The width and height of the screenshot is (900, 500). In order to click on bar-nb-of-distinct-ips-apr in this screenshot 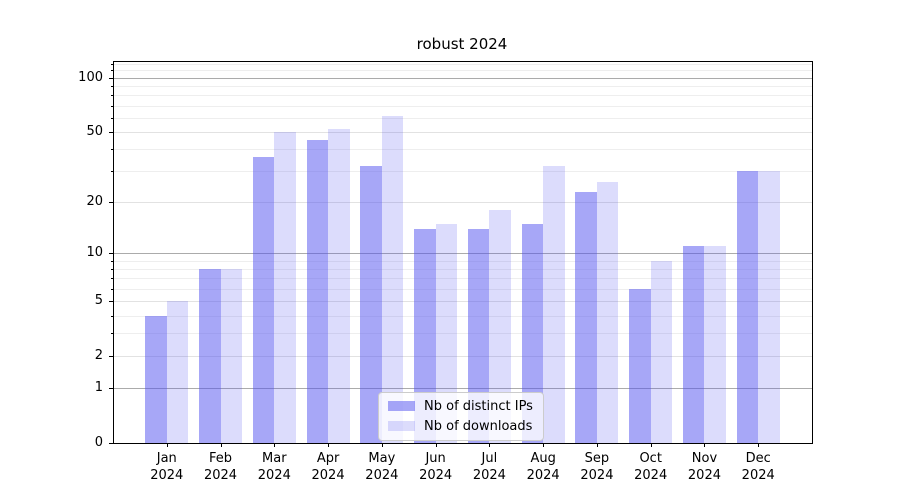, I will do `click(317, 291)`.